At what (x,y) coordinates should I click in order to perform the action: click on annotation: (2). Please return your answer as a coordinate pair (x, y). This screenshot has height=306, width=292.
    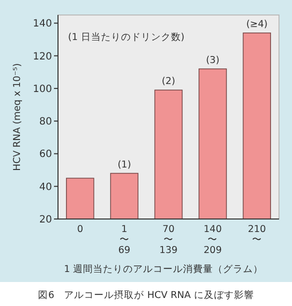
    Looking at the image, I should click on (169, 82).